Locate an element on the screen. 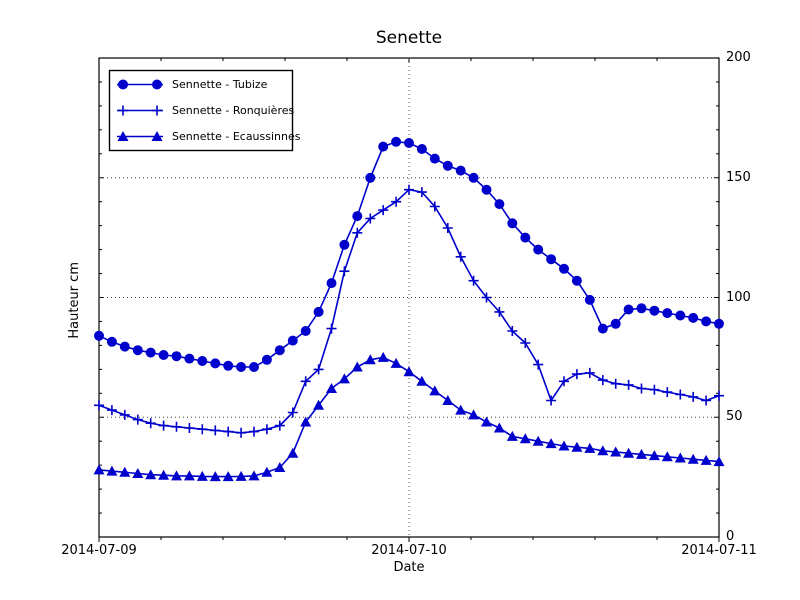 The image size is (800, 600). chart-title: Senette is located at coordinates (409, 38).